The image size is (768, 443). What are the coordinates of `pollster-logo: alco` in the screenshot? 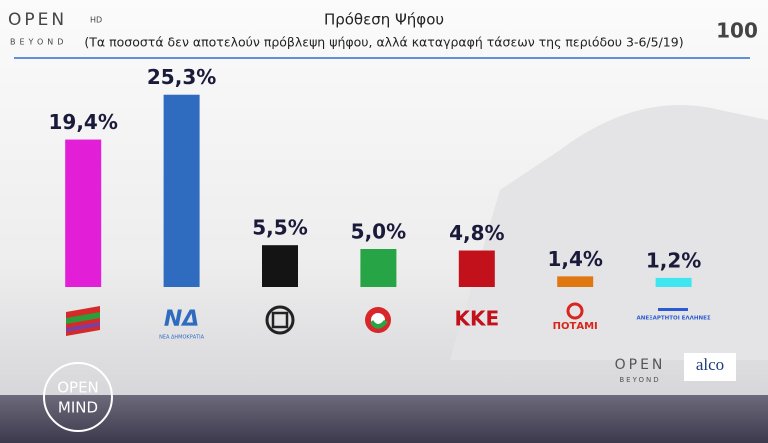 It's located at (710, 364).